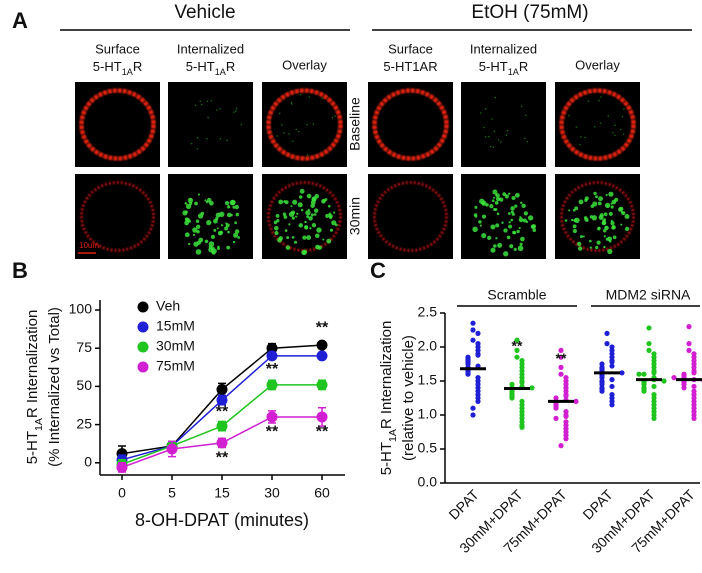 The height and width of the screenshot is (573, 702). I want to click on column-header-part: 5-HT, so click(493, 66).